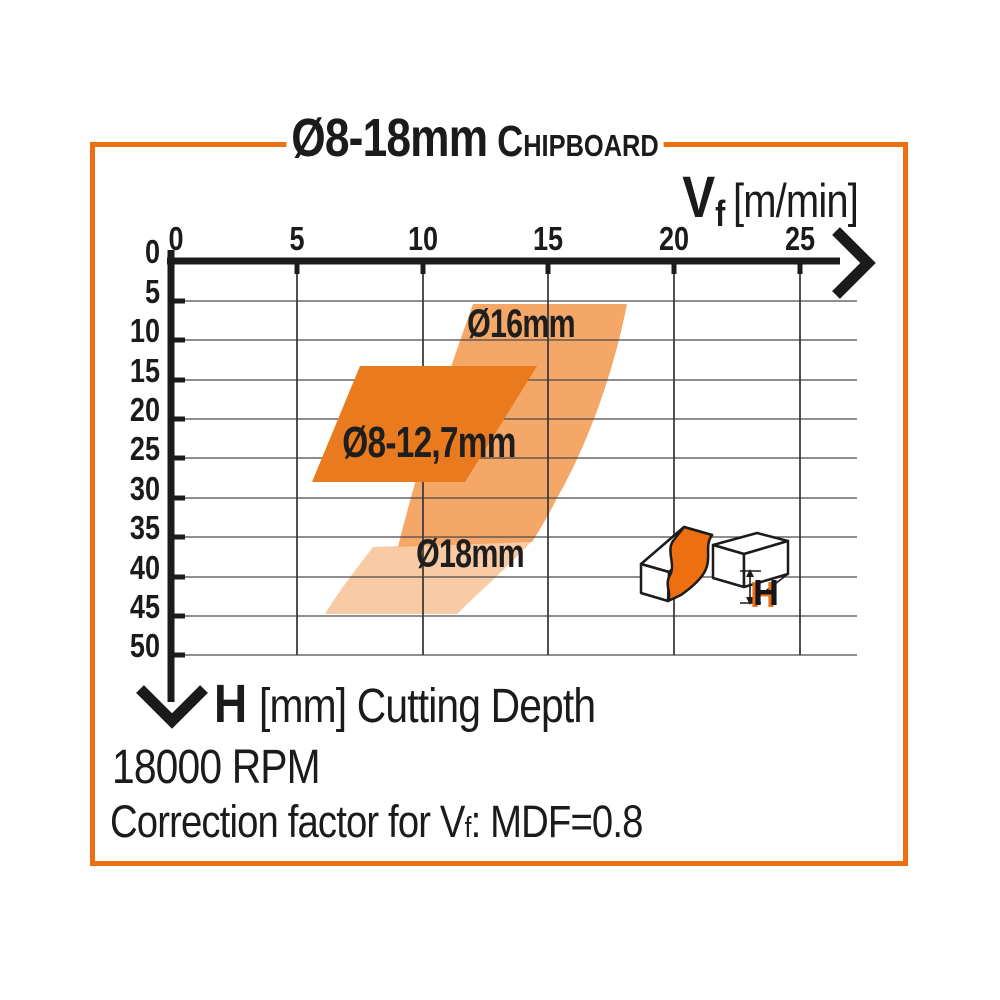 Image resolution: width=1000 pixels, height=1000 pixels. Describe the element at coordinates (766, 592) in the screenshot. I see `groove-depth-dimension-label: H` at that location.